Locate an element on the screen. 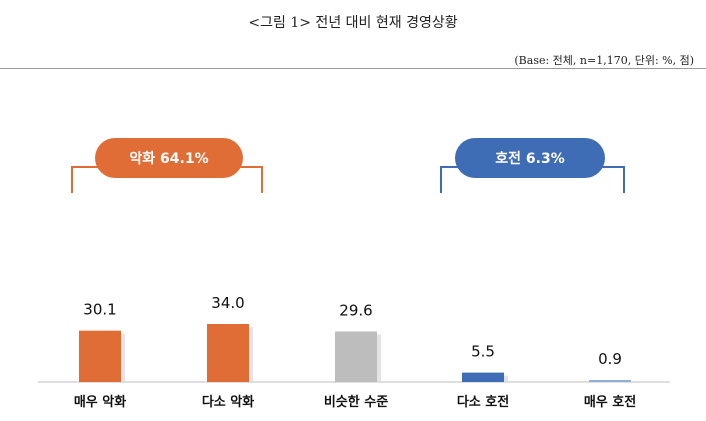 The height and width of the screenshot is (421, 706). data-label-5: 0.9 is located at coordinates (610, 359).